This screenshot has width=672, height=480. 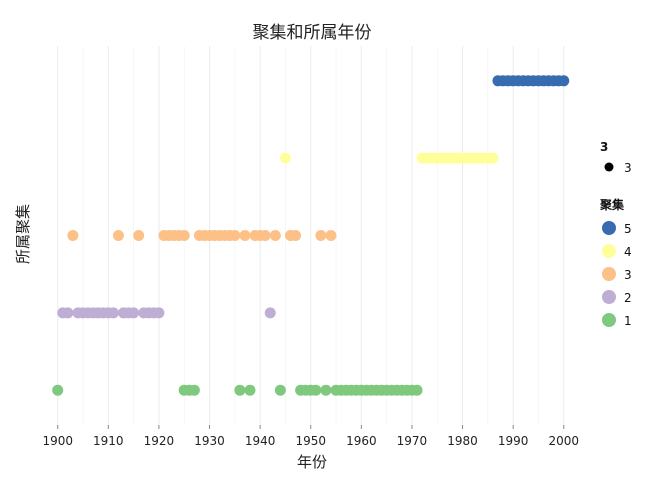 What do you see at coordinates (628, 275) in the screenshot?
I see `legend-label-3: 3` at bounding box center [628, 275].